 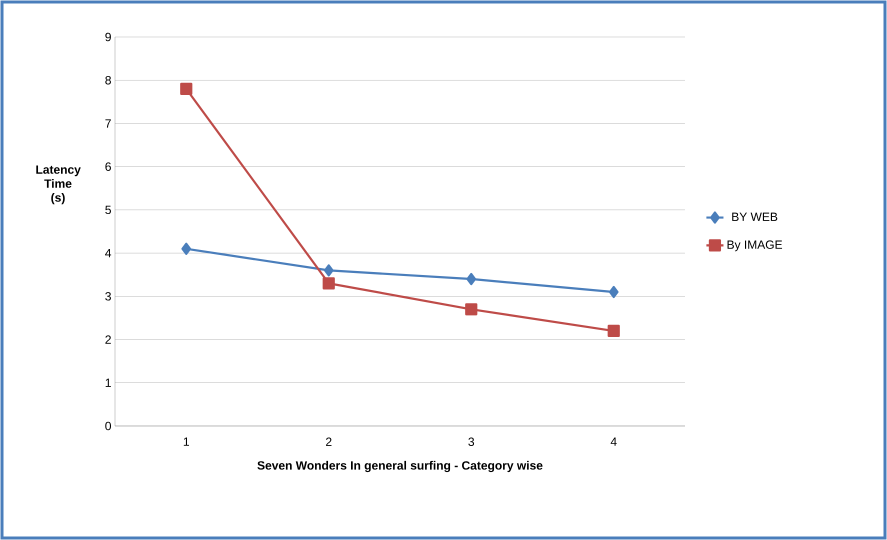 I want to click on y-tick-label: 7, so click(x=108, y=123).